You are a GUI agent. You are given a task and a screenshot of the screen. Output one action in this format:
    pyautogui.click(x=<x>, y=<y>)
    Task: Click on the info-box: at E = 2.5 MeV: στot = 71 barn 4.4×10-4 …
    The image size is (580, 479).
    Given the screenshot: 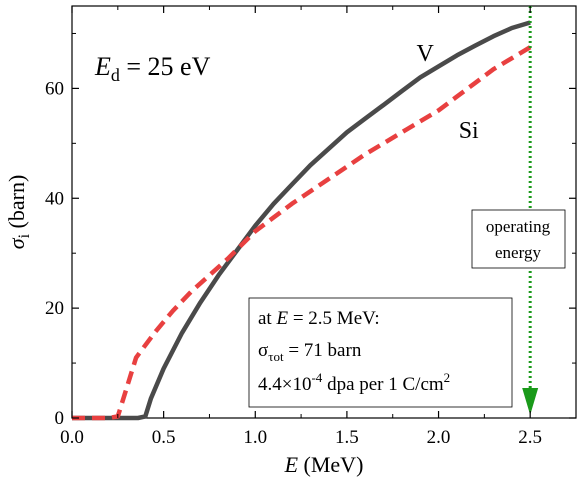 What is the action you would take?
    pyautogui.click(x=380, y=352)
    